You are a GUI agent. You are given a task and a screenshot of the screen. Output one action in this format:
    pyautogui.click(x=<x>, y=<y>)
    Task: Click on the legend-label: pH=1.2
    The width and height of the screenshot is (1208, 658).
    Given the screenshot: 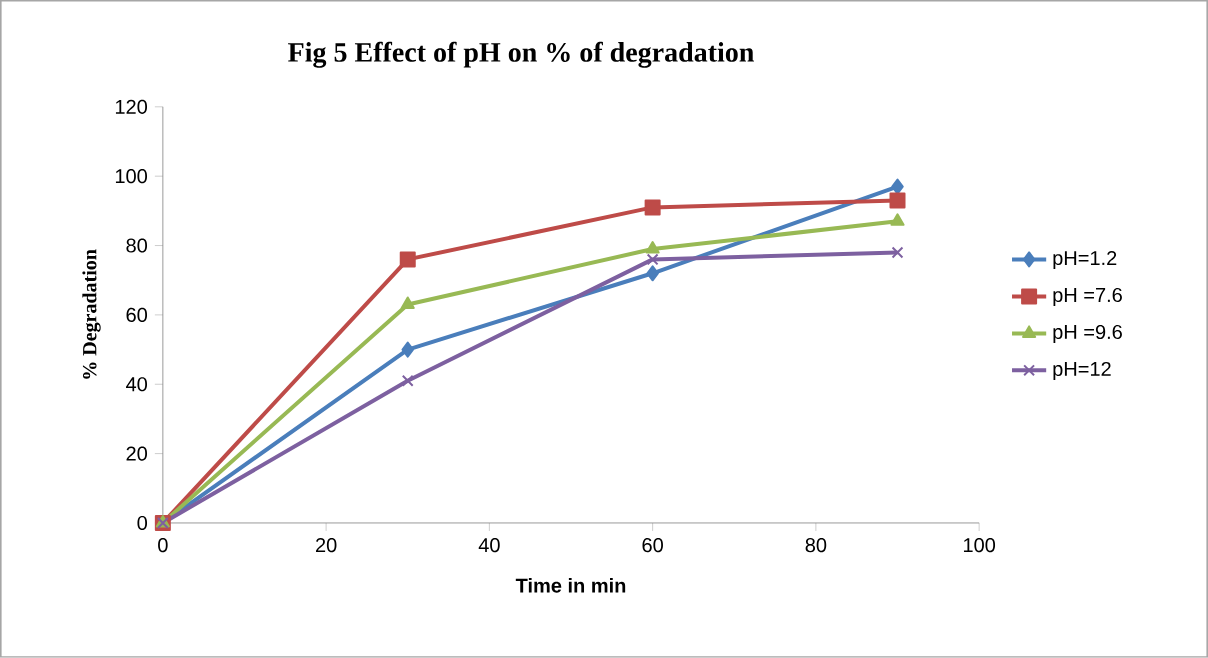 What is the action you would take?
    pyautogui.click(x=1085, y=260)
    